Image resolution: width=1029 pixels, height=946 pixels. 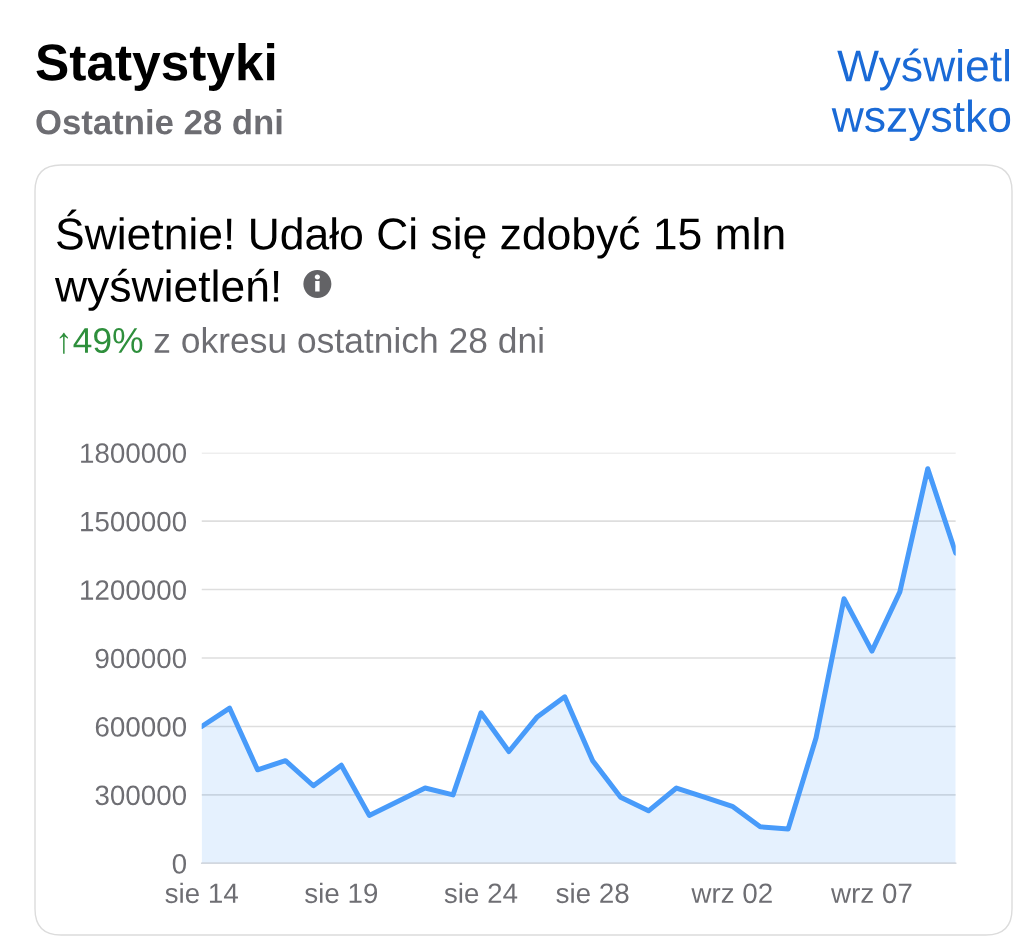 What do you see at coordinates (871, 893) in the screenshot?
I see `x-tick-label: wrz 07` at bounding box center [871, 893].